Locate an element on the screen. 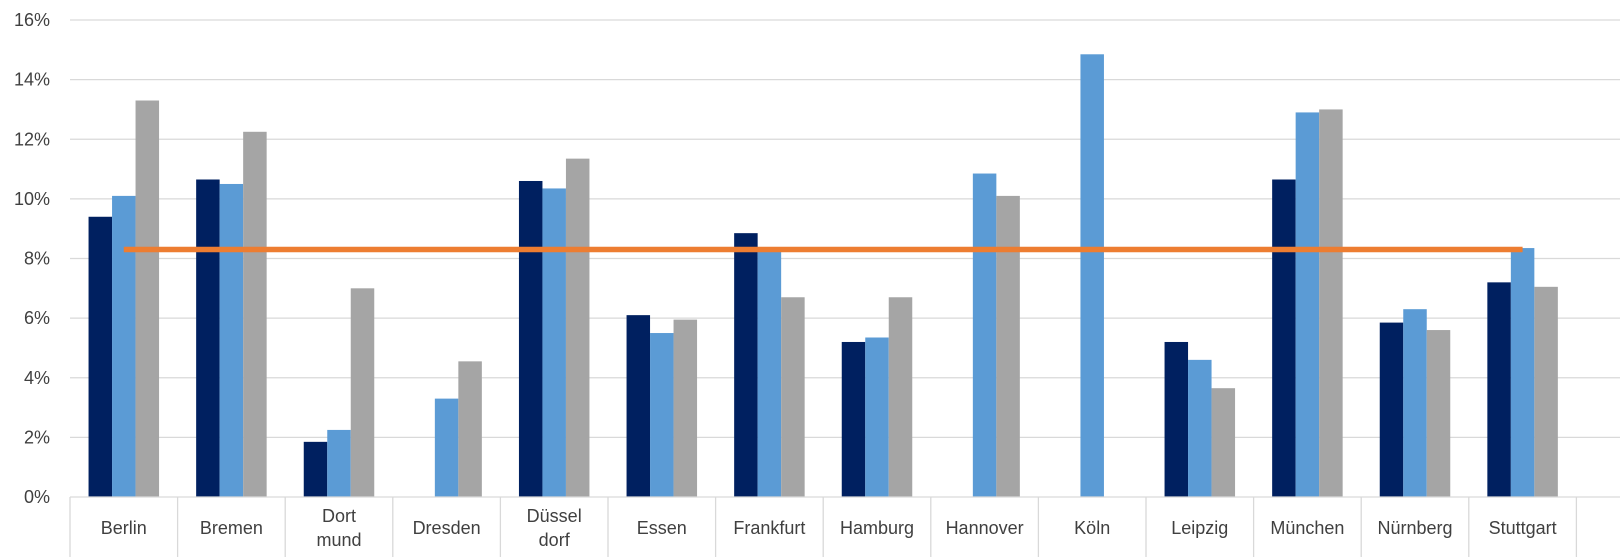 This screenshot has height=557, width=1620. x-axis is located at coordinates (844, 526).